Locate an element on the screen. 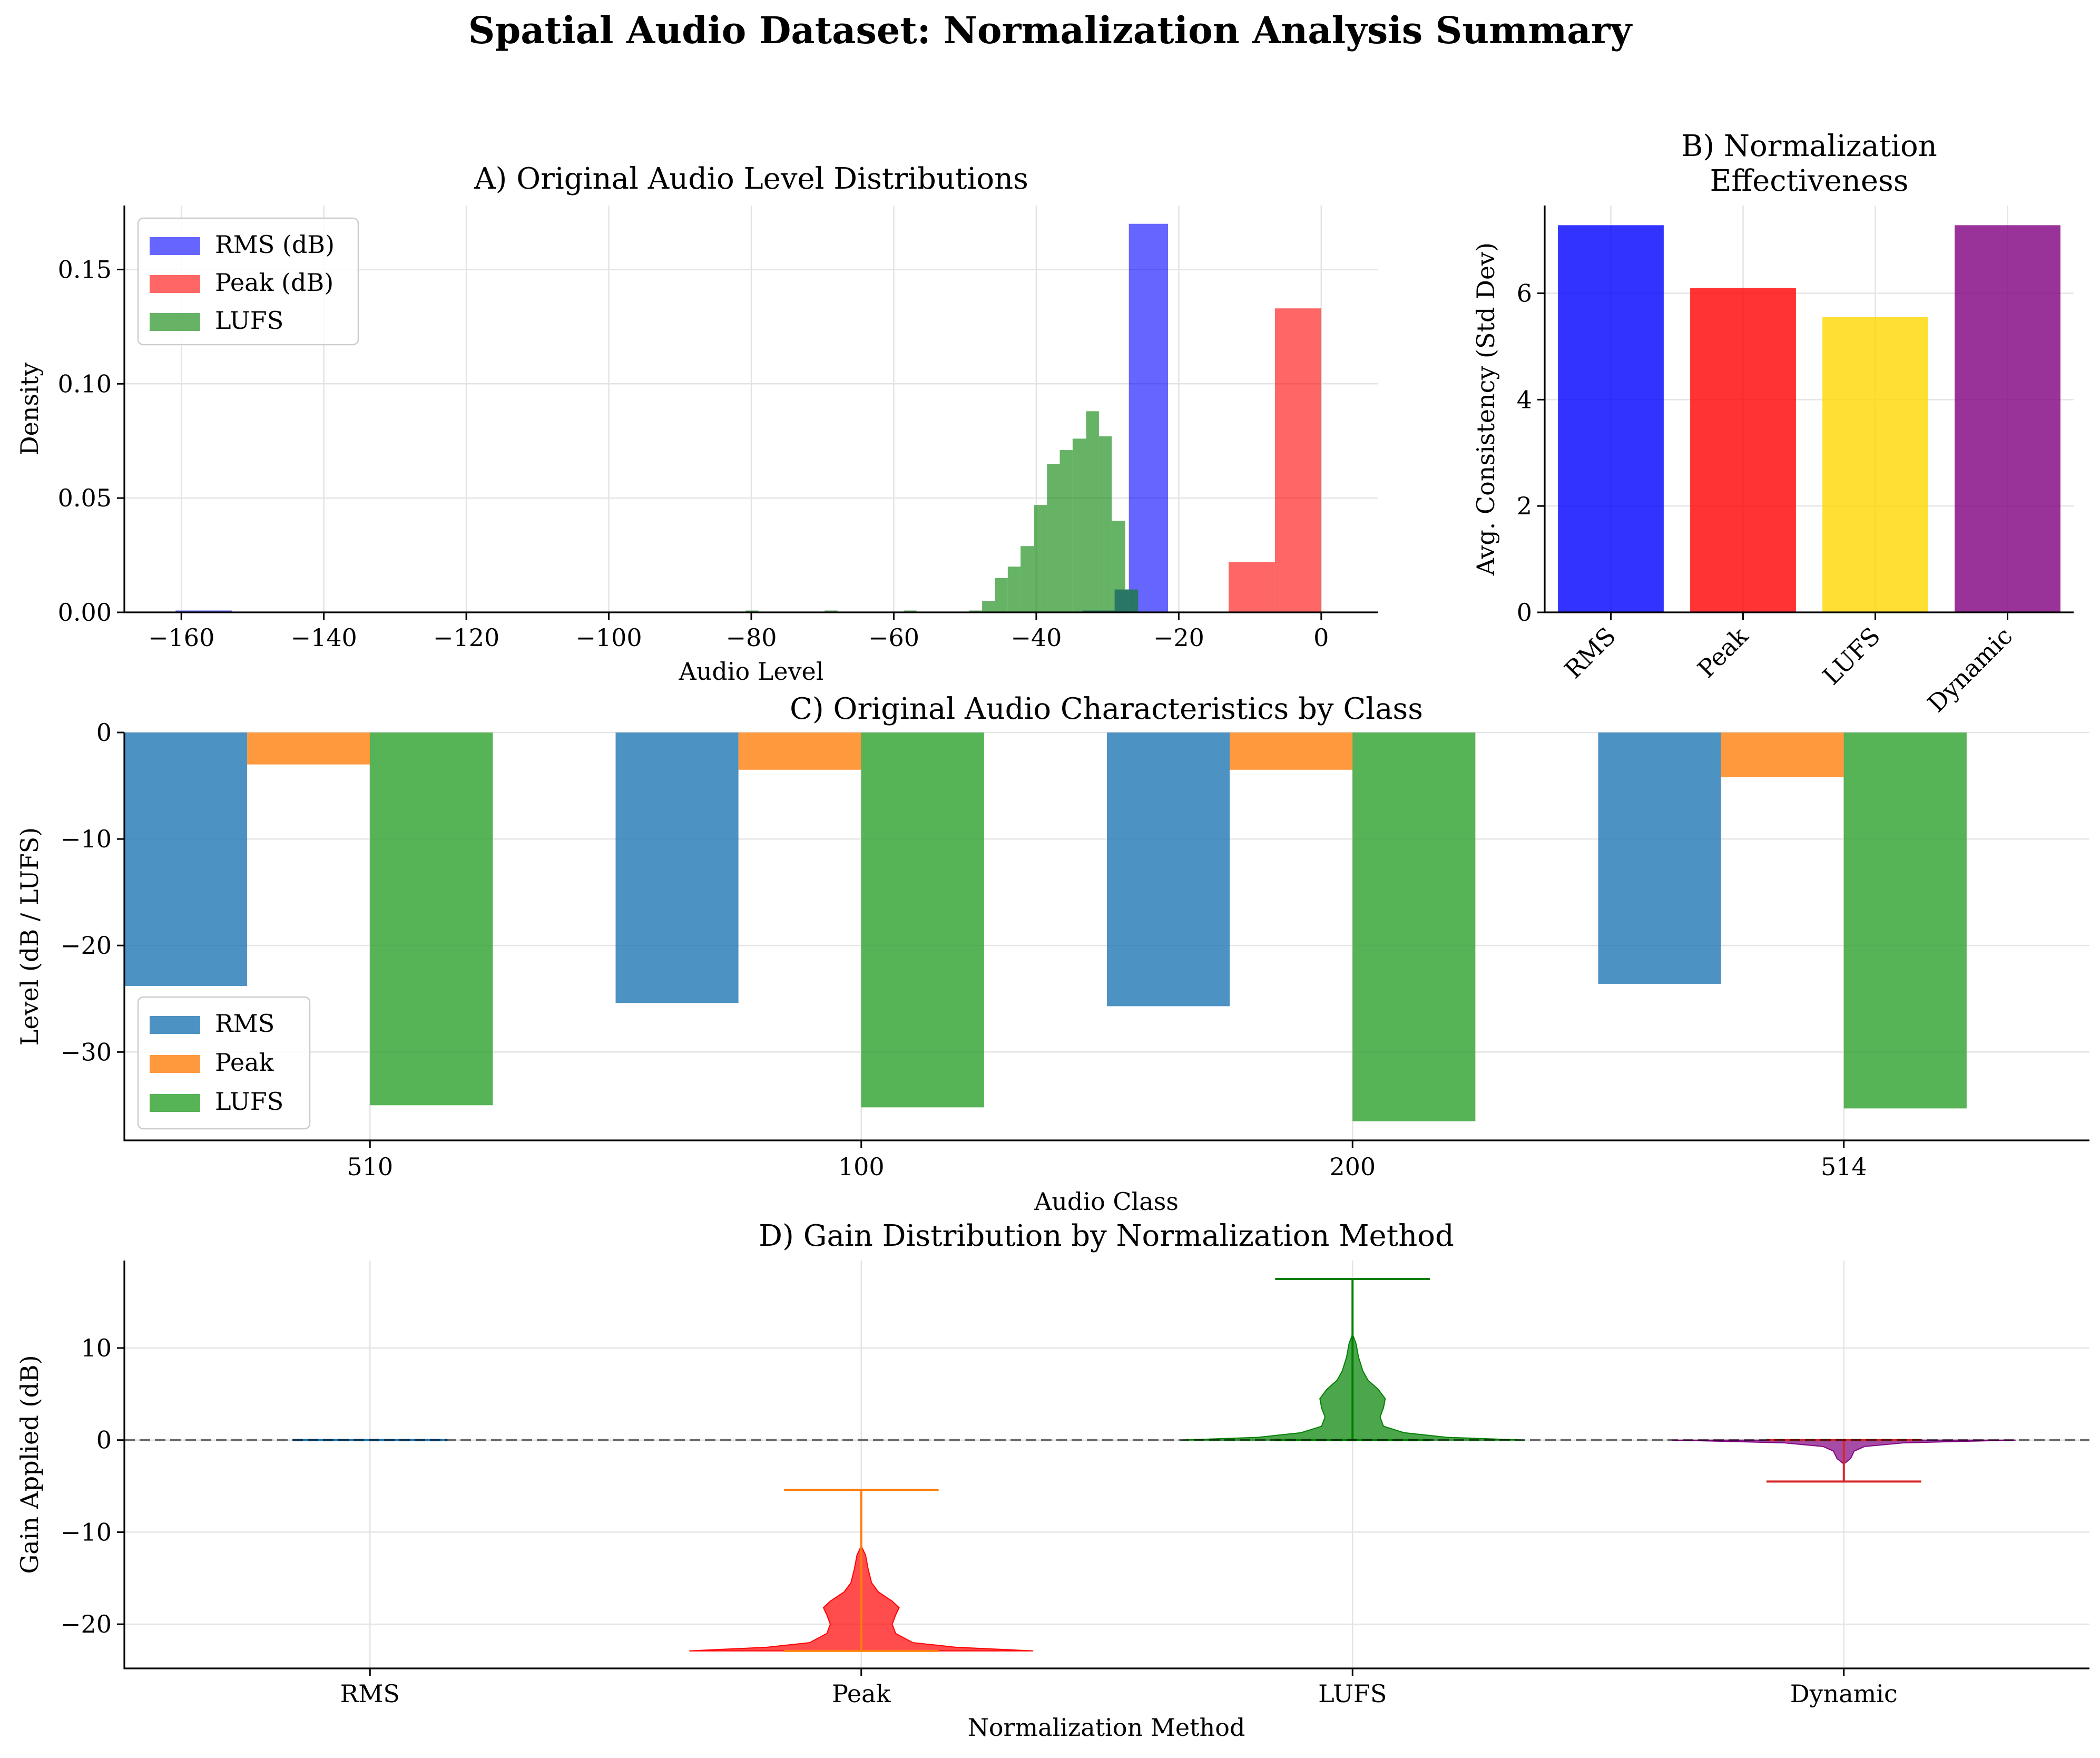  c-legend-label: RMS is located at coordinates (244, 1024).